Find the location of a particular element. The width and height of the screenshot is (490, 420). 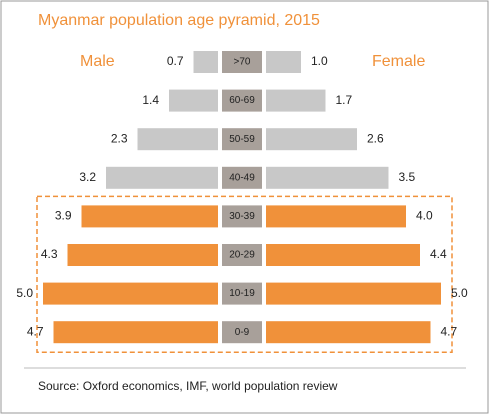

value-label: 4.0 is located at coordinates (424, 216).